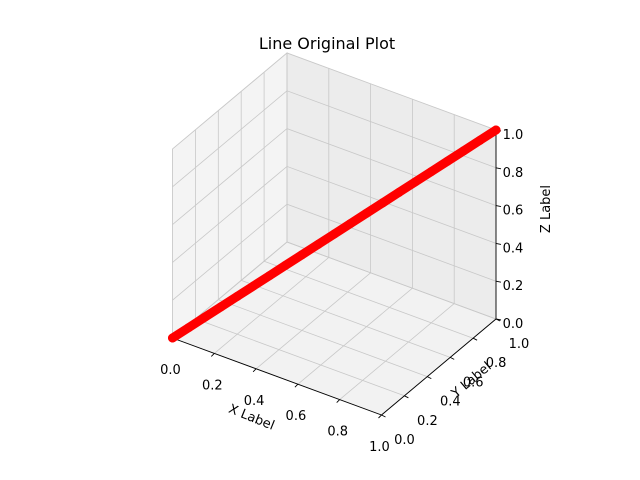 This screenshot has height=480, width=640. I want to click on x-tick-label: 0.2, so click(212, 385).